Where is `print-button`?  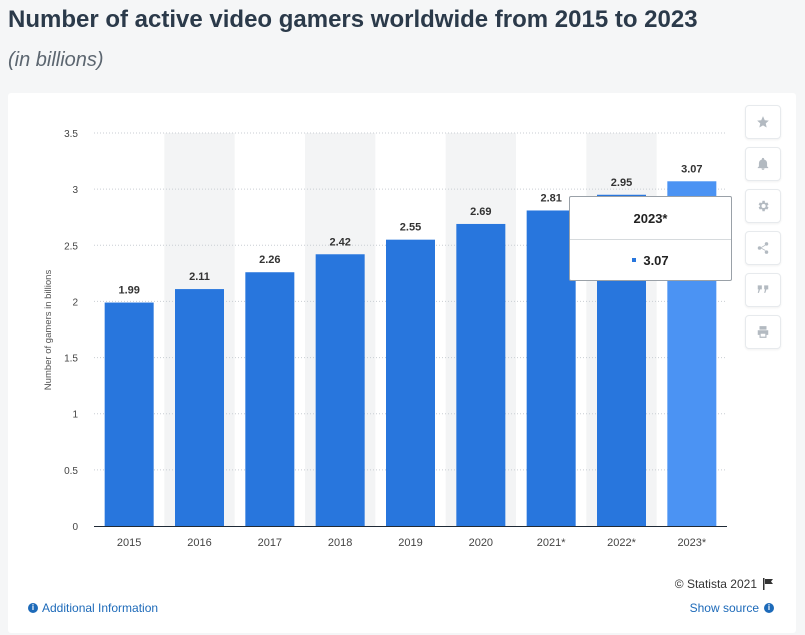
print-button is located at coordinates (763, 332).